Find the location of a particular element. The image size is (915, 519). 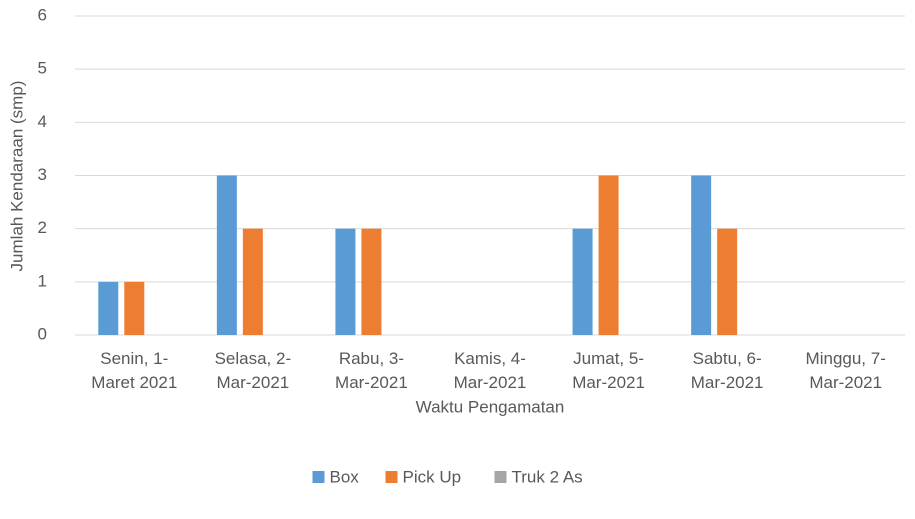

y-tick-label: 1 is located at coordinates (42, 280).